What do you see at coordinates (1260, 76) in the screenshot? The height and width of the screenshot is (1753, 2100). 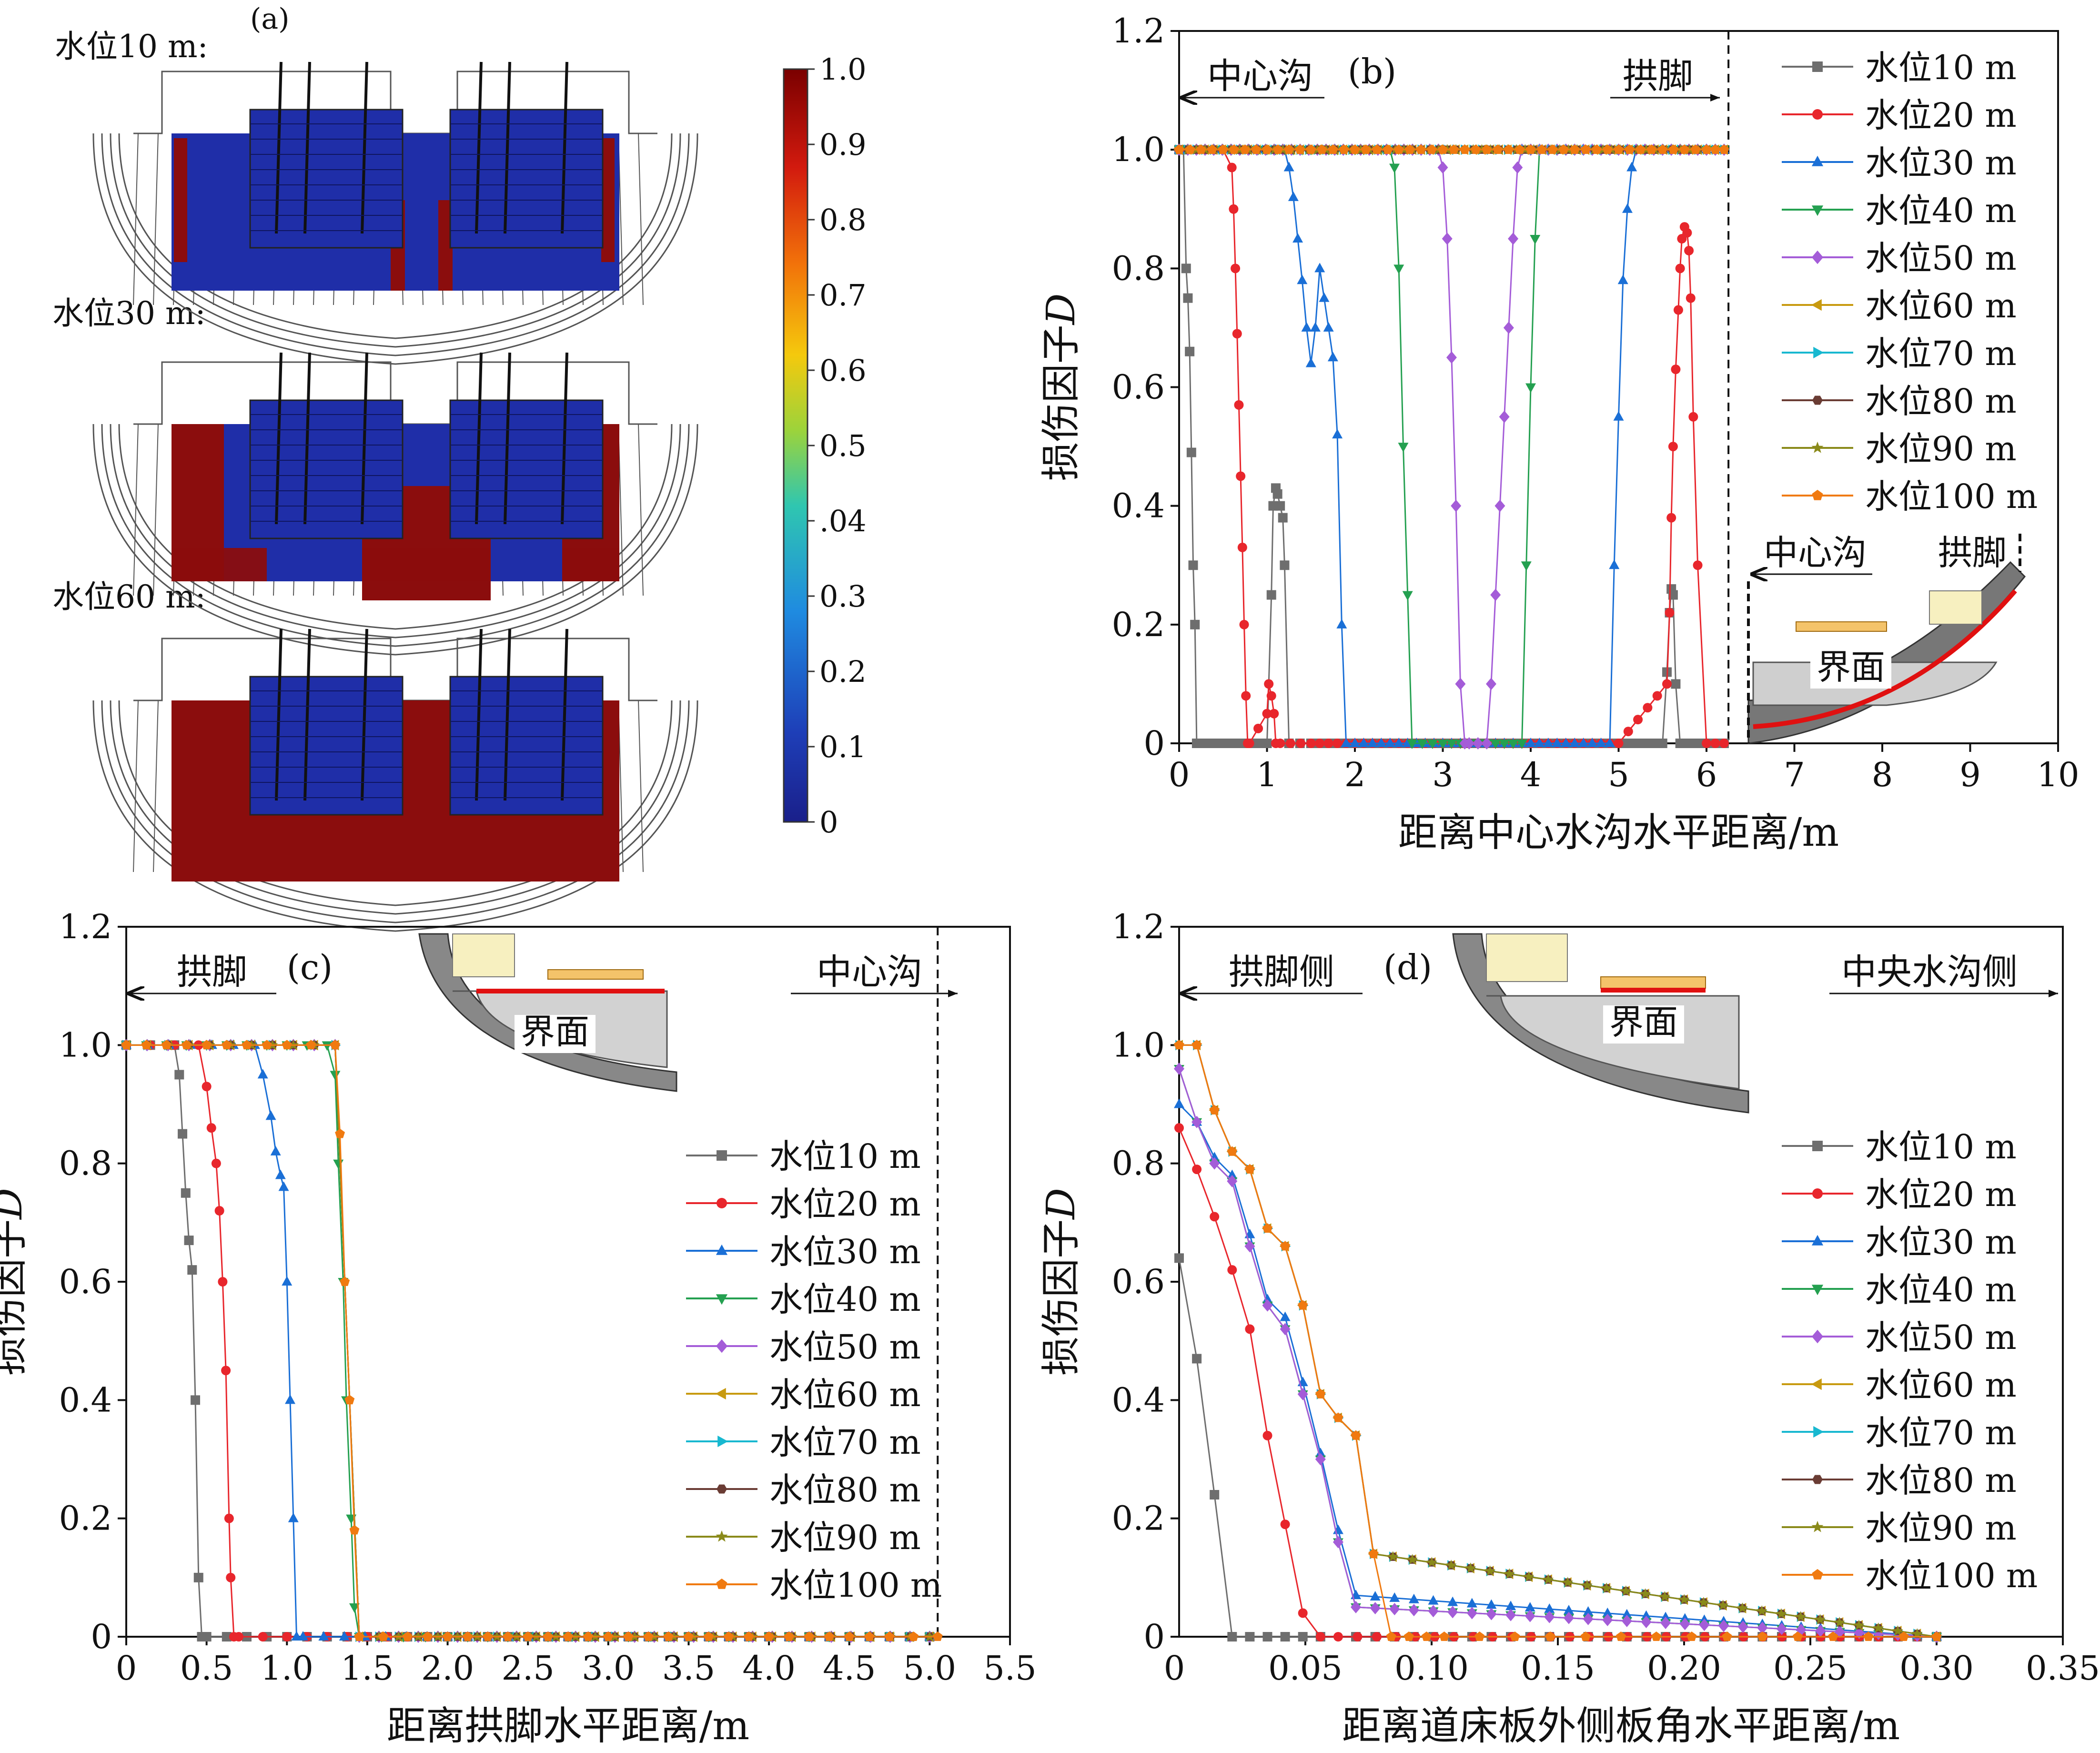 I see `annotation-left: 中心沟` at bounding box center [1260, 76].